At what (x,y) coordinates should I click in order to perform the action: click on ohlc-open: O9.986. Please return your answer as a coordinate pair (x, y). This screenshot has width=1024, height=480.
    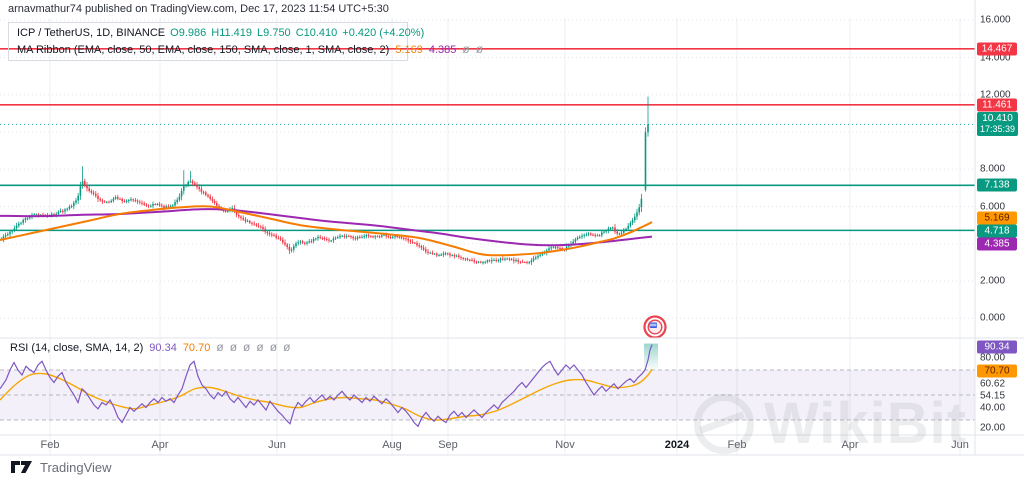
    Looking at the image, I should click on (188, 33).